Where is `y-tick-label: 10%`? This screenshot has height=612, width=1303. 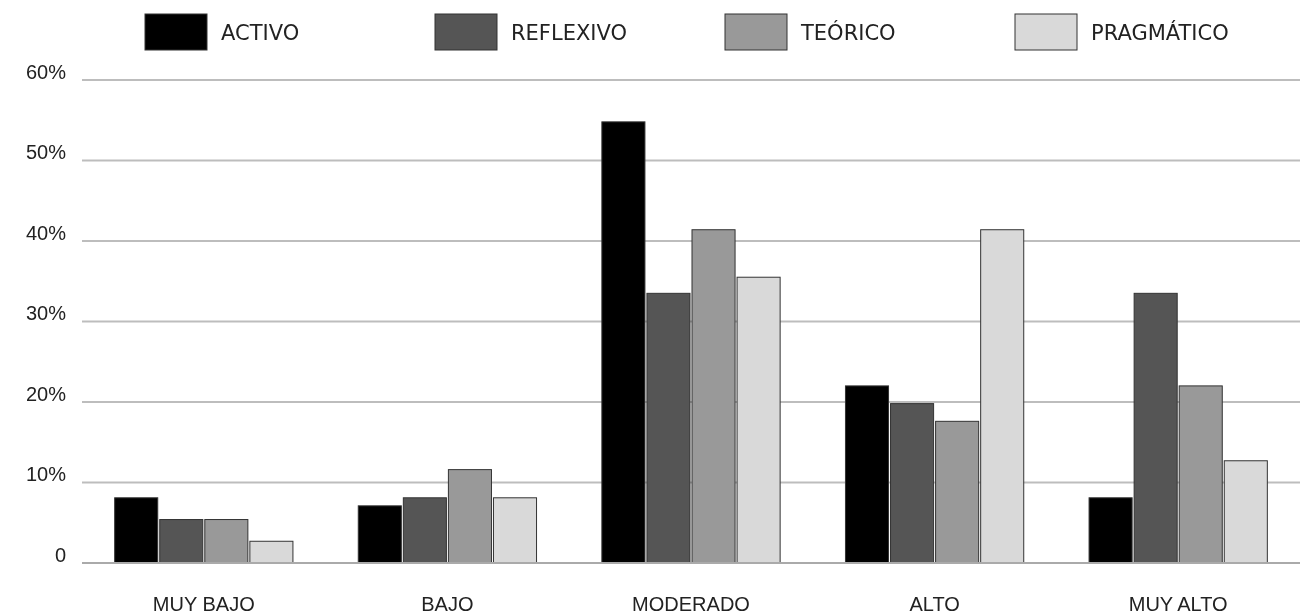
y-tick-label: 10% is located at coordinates (46, 474).